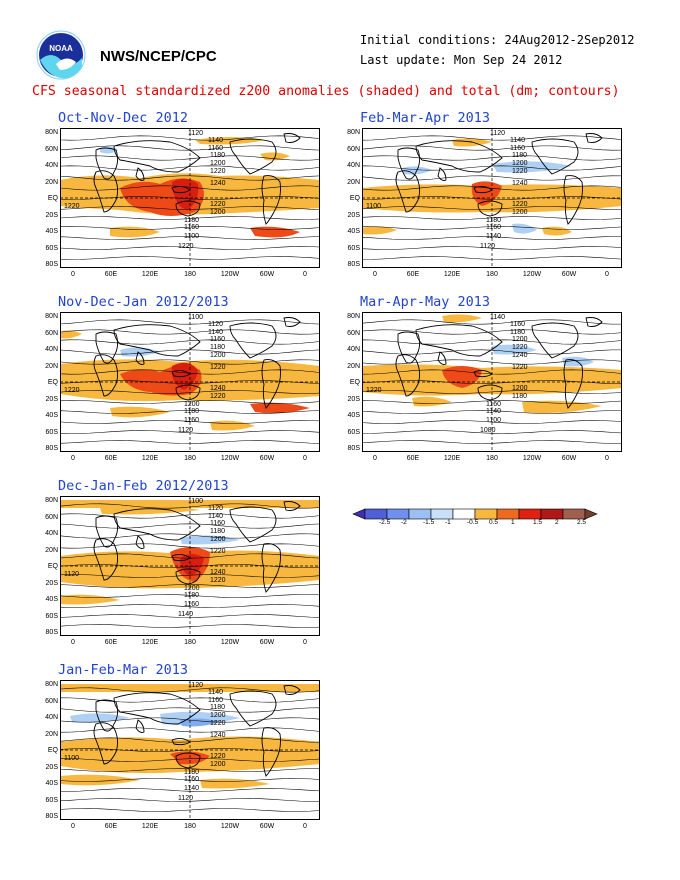 Image resolution: width=680 pixels, height=880 pixels. What do you see at coordinates (513, 522) in the screenshot?
I see `colorbar-label: 1` at bounding box center [513, 522].